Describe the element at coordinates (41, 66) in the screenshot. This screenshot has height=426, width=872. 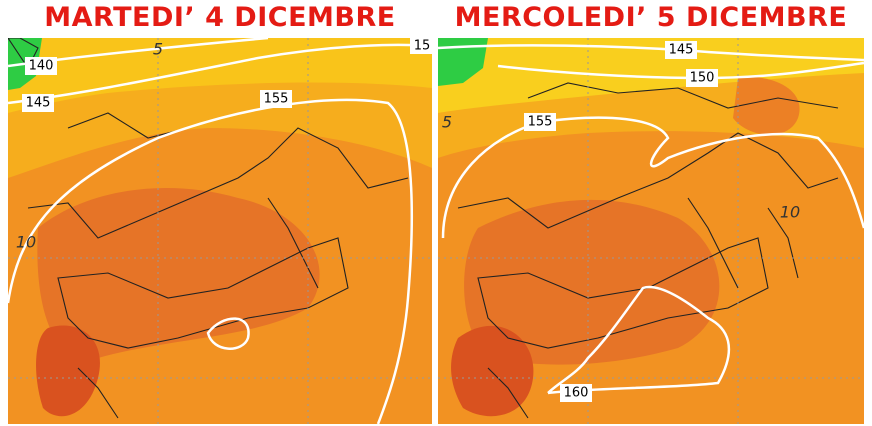
I see `contour-label: 140` at that location.